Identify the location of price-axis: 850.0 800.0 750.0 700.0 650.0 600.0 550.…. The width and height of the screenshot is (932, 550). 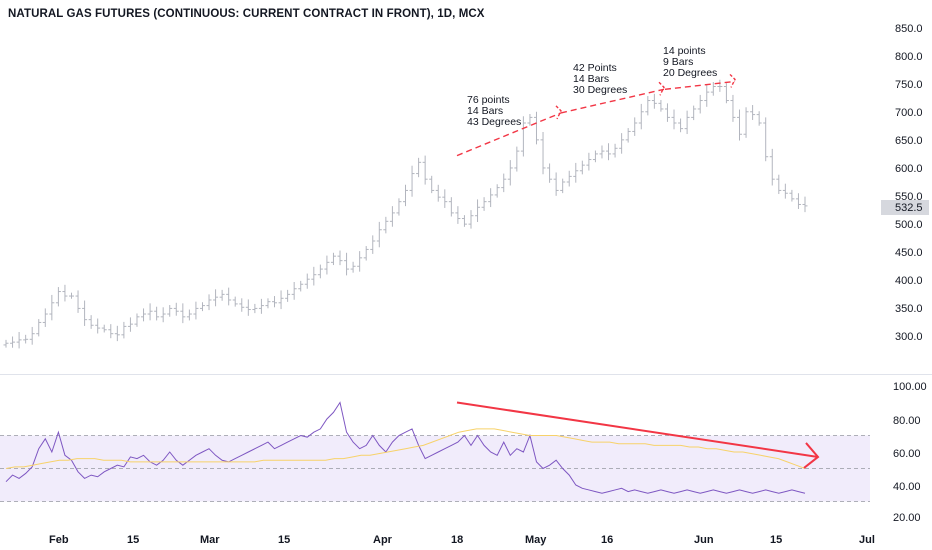
(905, 183).